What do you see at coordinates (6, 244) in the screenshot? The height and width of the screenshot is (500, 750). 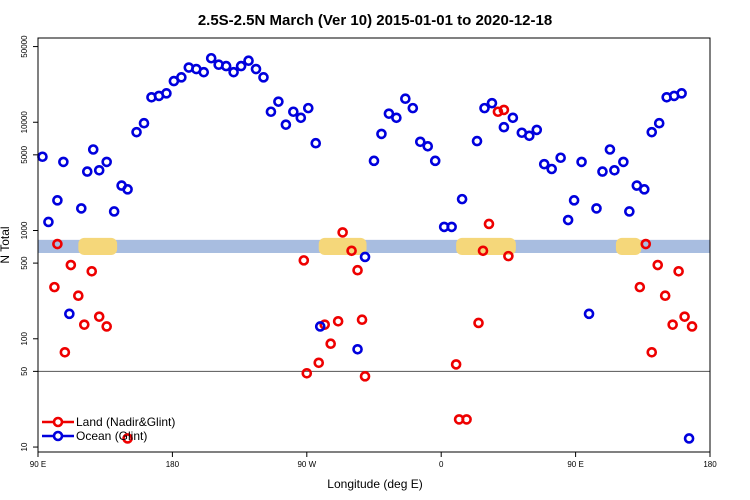 I see `y-axis-title: N Total` at bounding box center [6, 244].